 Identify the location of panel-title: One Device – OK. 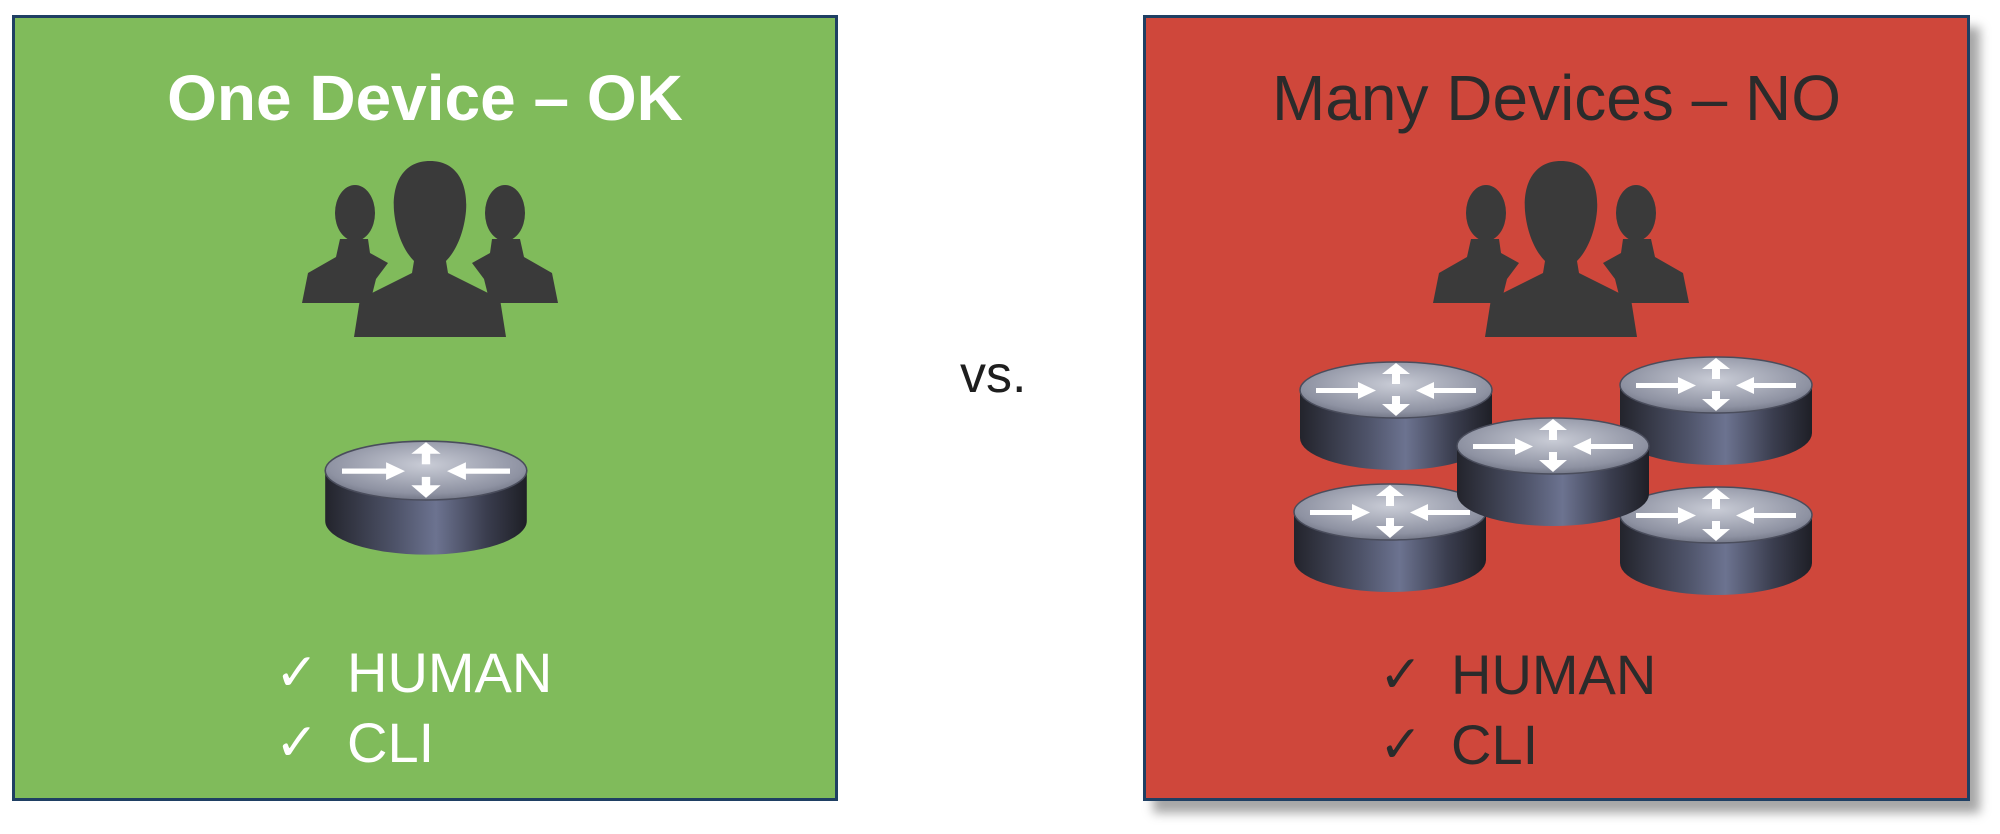
(425, 98).